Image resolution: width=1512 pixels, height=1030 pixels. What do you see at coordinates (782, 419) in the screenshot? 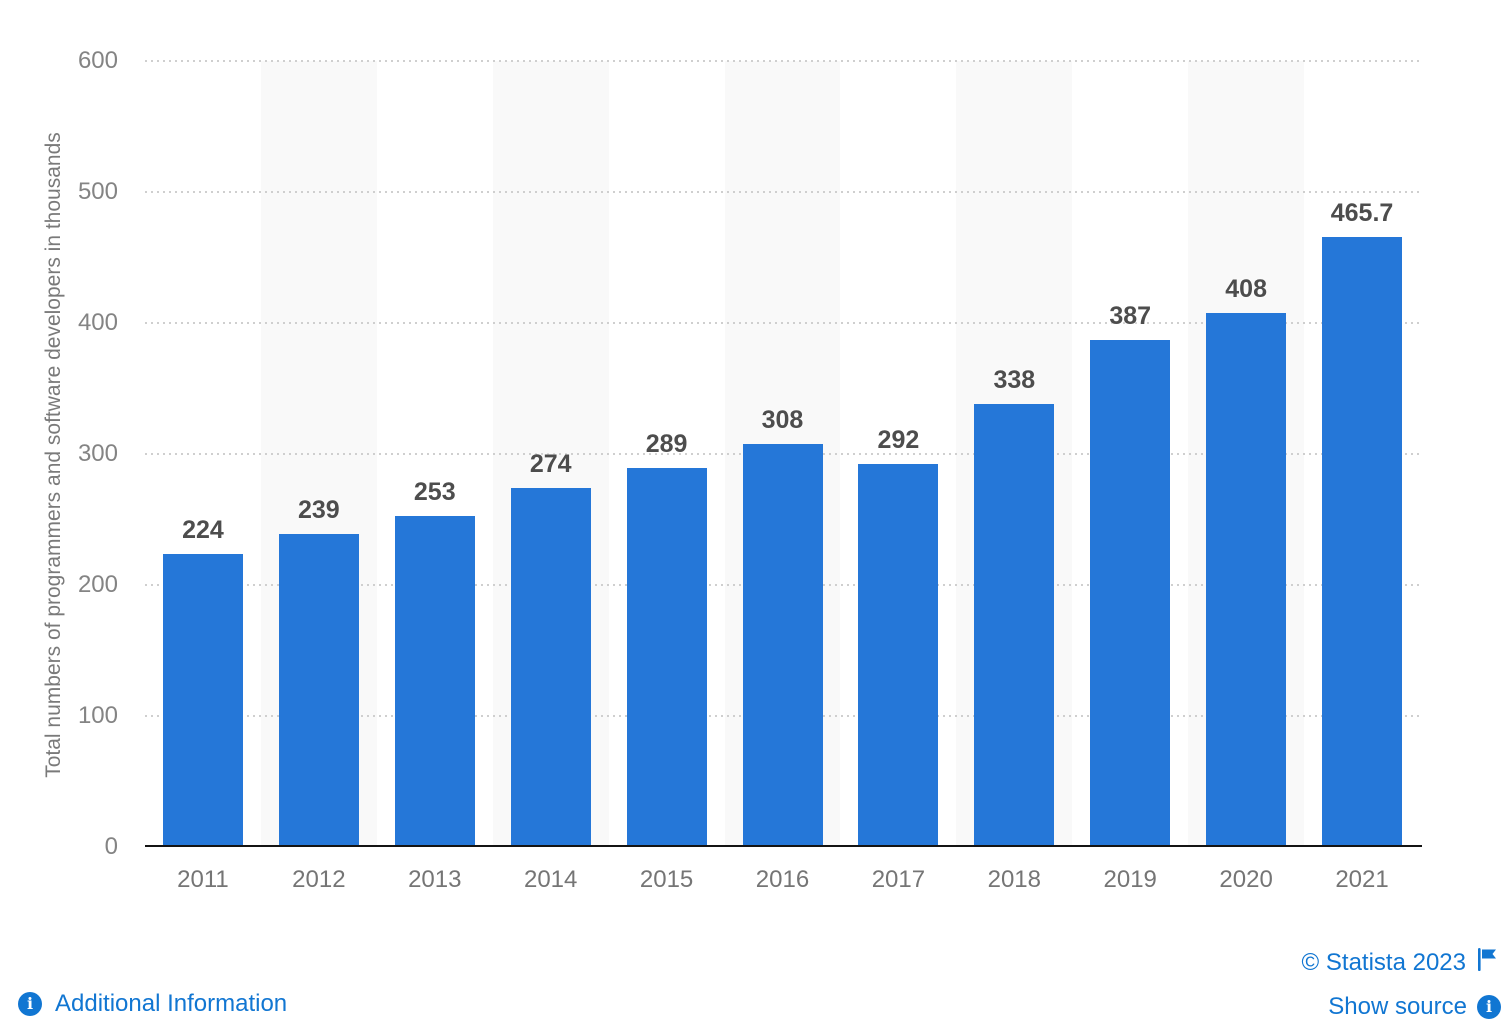
I see `value-label: 308` at bounding box center [782, 419].